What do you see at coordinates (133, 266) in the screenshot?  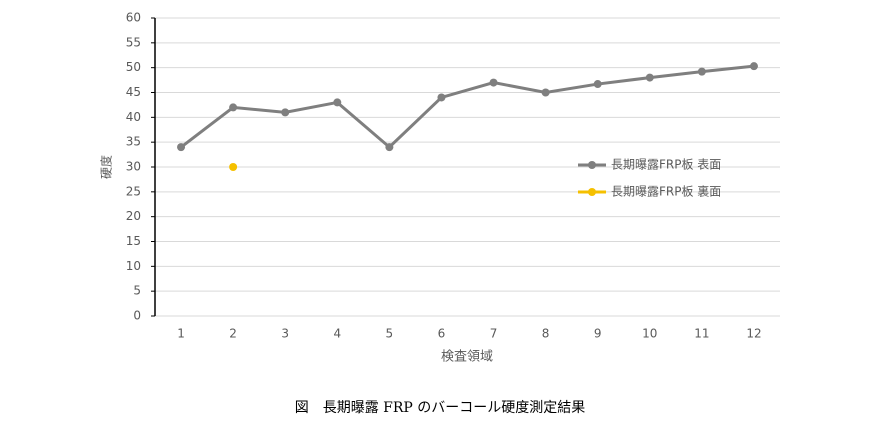 I see `y-tick-label: 10` at bounding box center [133, 266].